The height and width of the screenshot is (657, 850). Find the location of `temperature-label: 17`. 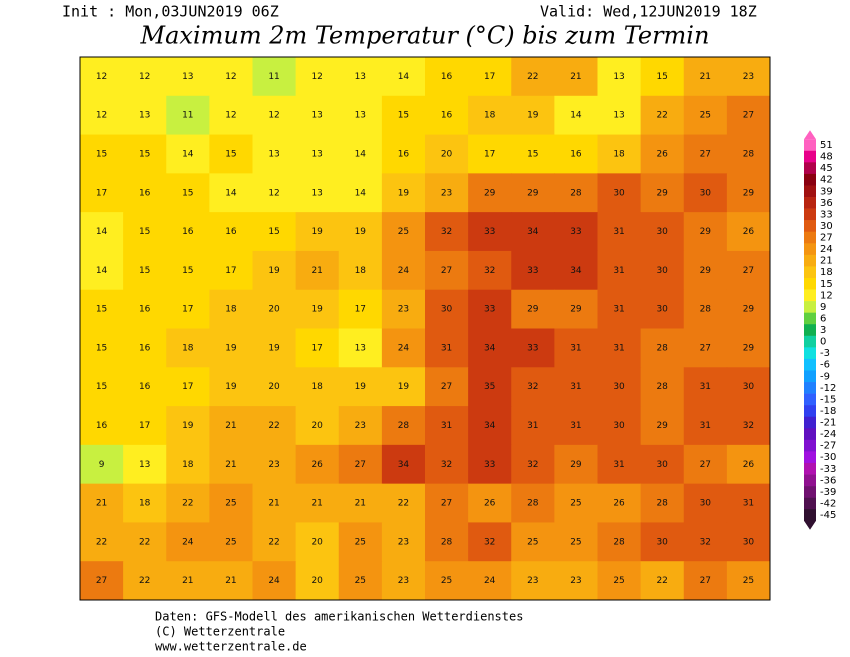

temperature-label: 17 is located at coordinates (316, 348).